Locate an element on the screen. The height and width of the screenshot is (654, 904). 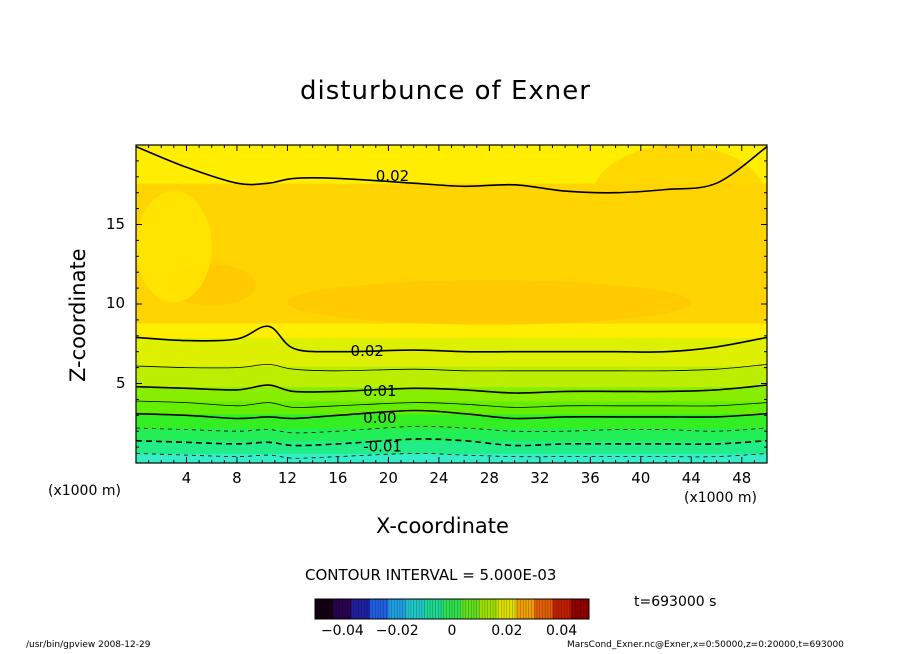
y-tick-label: 15 is located at coordinates (116, 223).